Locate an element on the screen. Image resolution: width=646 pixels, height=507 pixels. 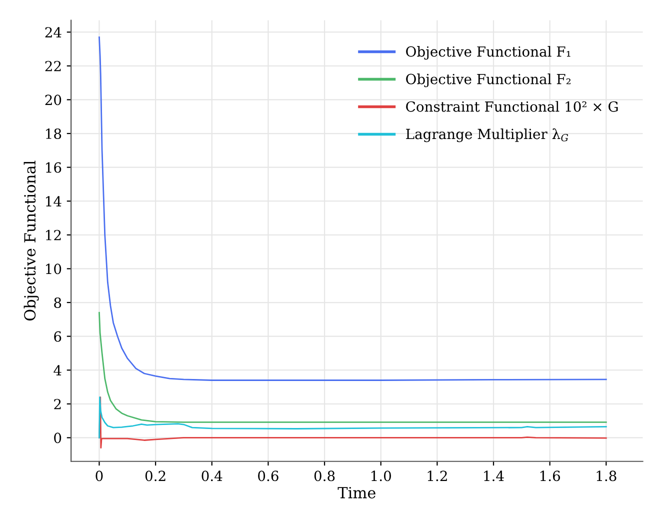
legend-label: Constraint Functional 10² × G is located at coordinates (512, 106).